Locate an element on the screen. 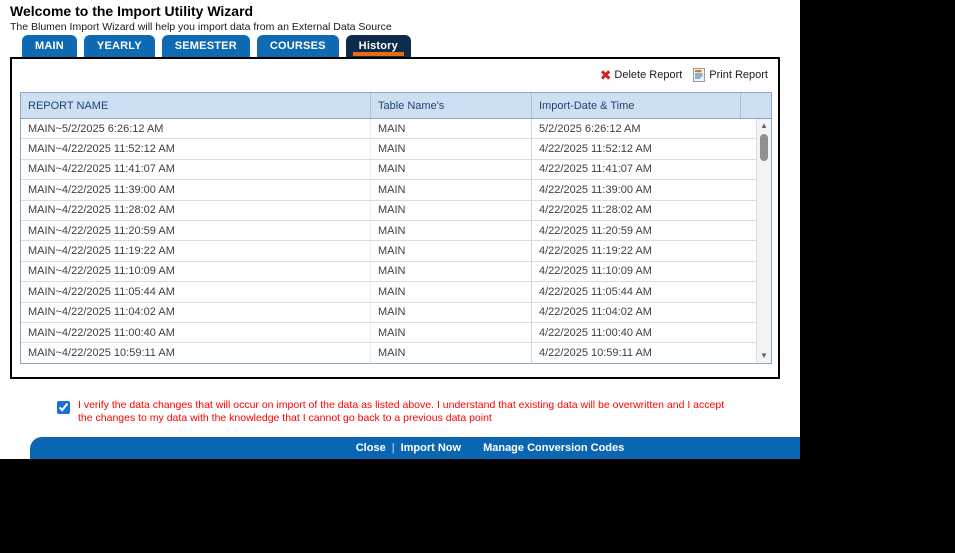 The width and height of the screenshot is (955, 553). report-toolbar: ✖ Delete Report Print Report is located at coordinates (684, 75).